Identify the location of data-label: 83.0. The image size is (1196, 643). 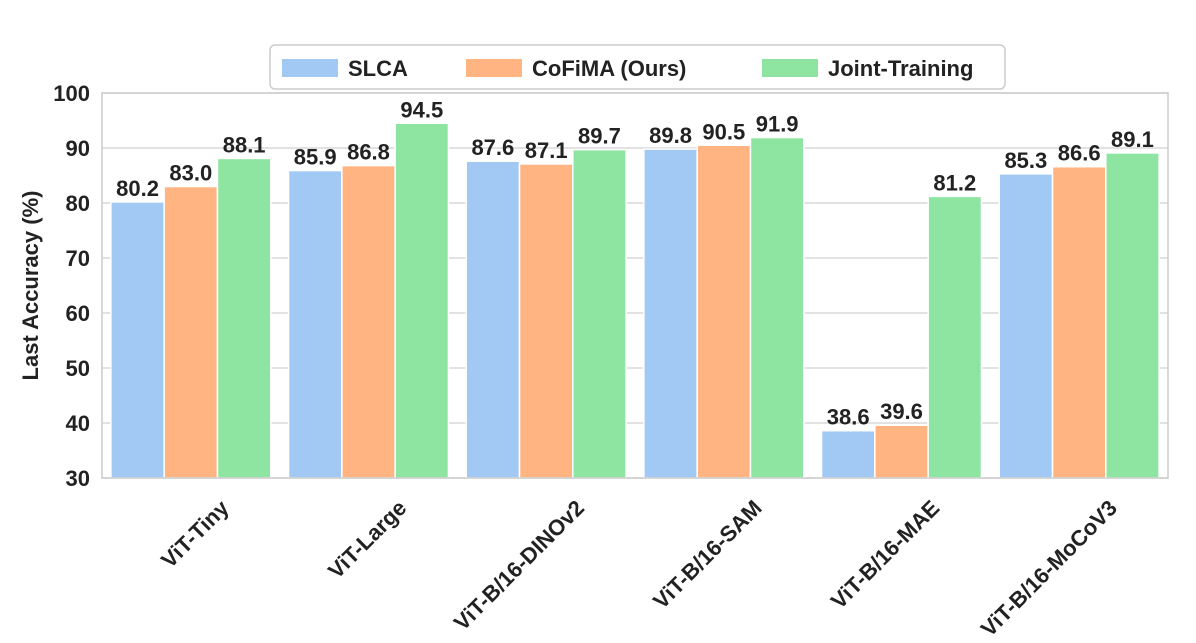
(190, 173).